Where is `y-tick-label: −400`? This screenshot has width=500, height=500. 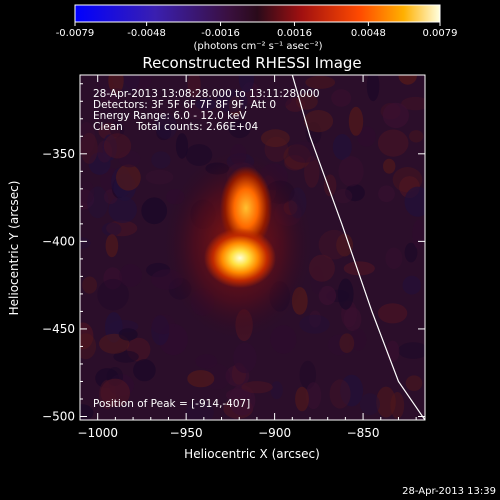
y-tick-label: −400 is located at coordinates (58, 241).